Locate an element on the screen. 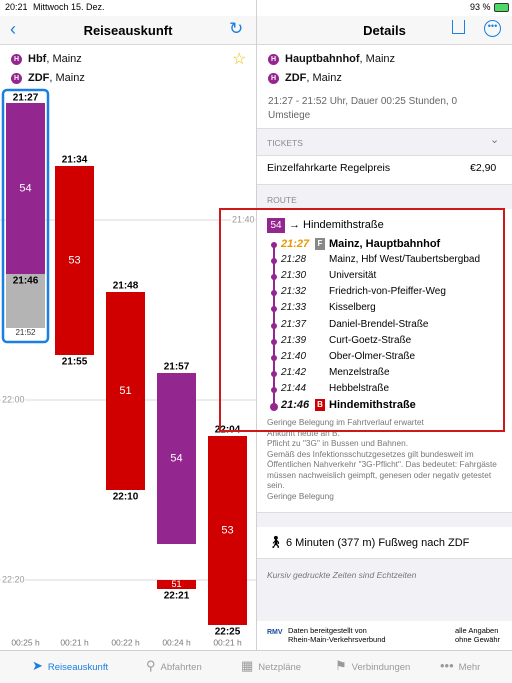  tickets-section is located at coordinates (384, 142).